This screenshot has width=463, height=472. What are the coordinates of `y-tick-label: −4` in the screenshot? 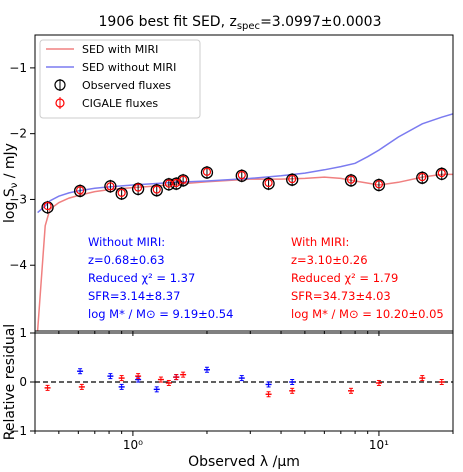 It's located at (18, 265).